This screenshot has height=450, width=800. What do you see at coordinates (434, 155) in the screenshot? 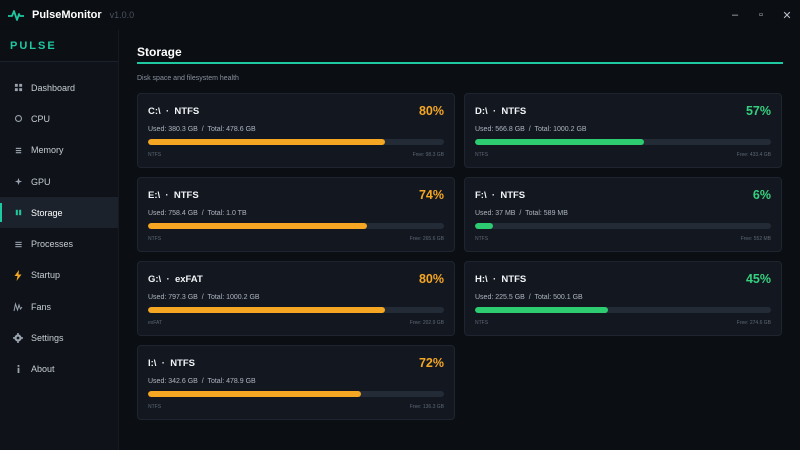
I see `free-value: 98.3 GB` at bounding box center [434, 155].